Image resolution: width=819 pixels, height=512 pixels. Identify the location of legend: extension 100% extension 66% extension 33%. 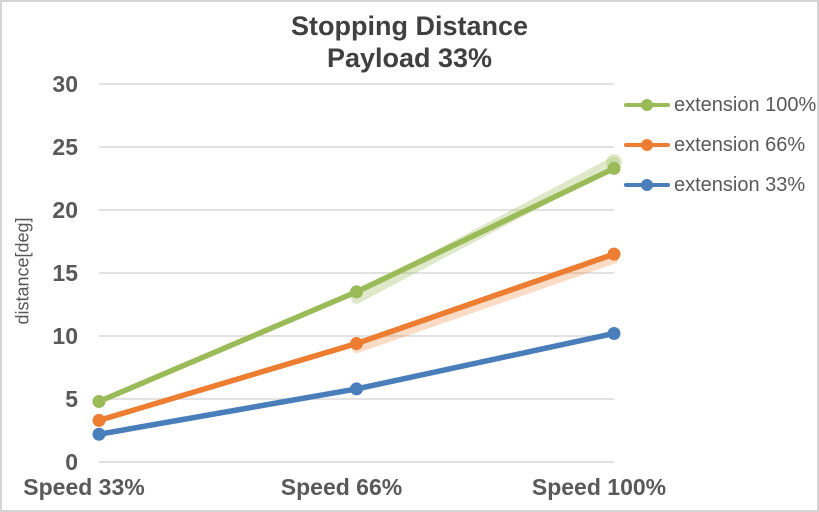
(720, 153).